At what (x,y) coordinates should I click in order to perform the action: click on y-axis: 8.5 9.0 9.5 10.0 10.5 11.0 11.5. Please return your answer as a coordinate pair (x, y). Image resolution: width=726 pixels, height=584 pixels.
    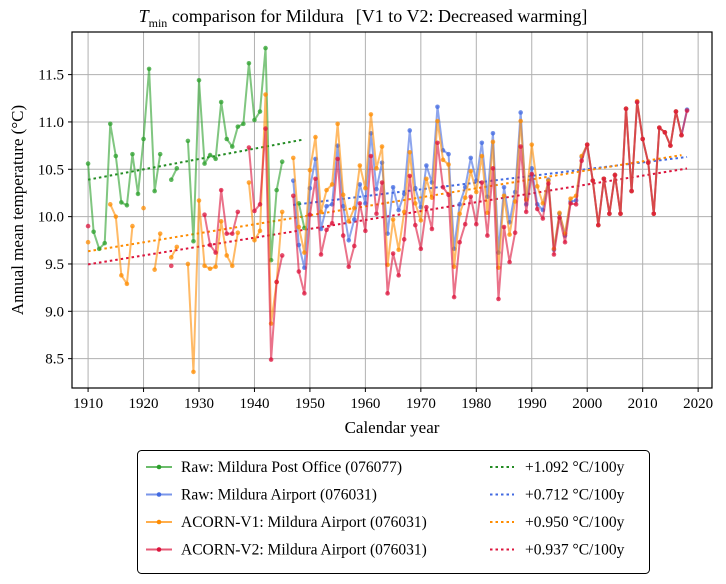
    Looking at the image, I should click on (55, 218).